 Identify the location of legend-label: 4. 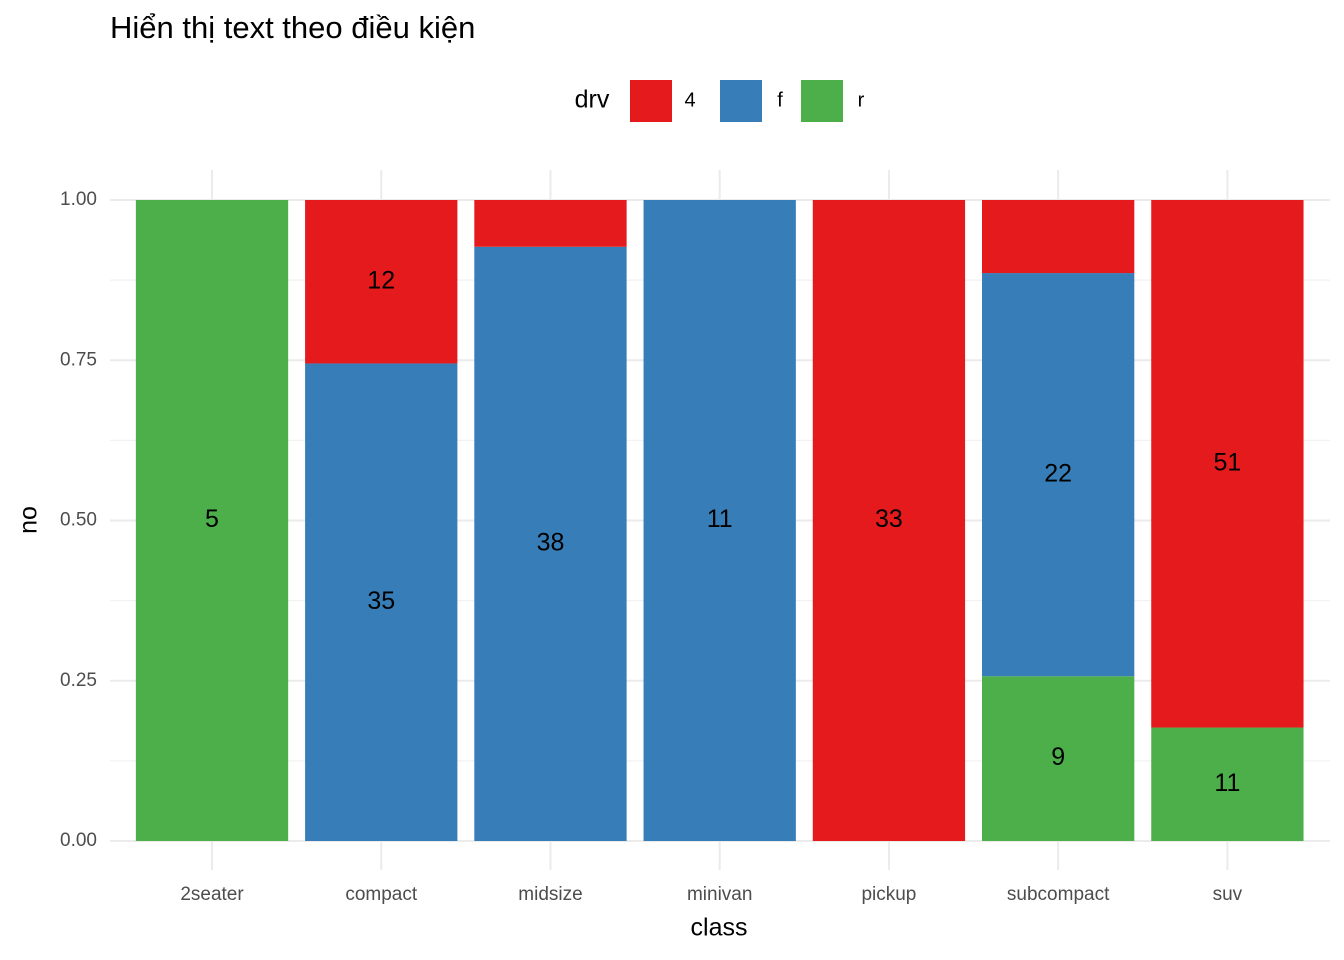
(689, 100).